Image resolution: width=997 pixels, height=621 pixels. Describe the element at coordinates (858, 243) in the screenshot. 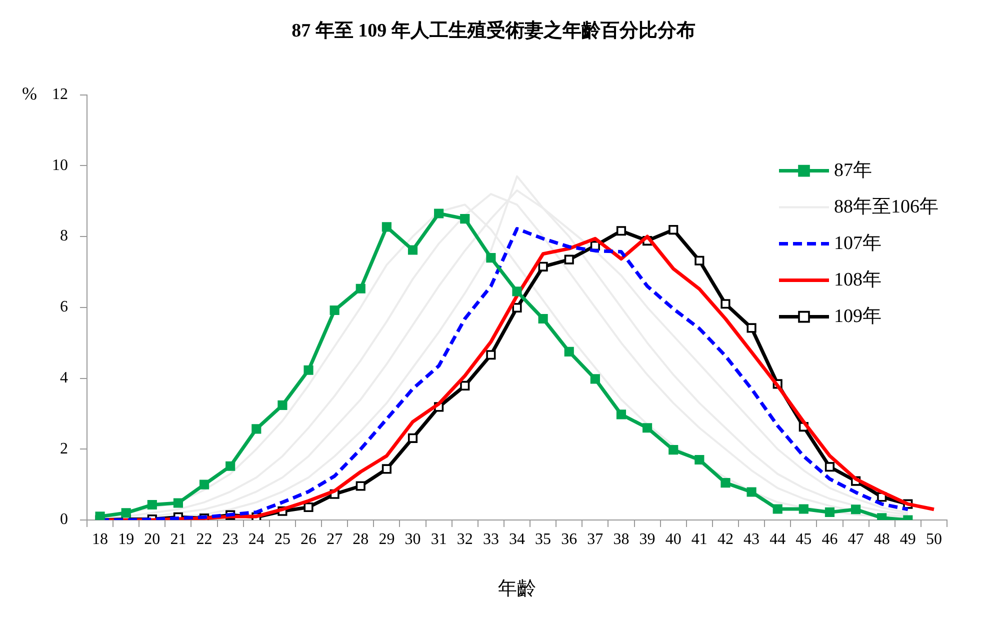

I see `legend-label: 107年` at that location.